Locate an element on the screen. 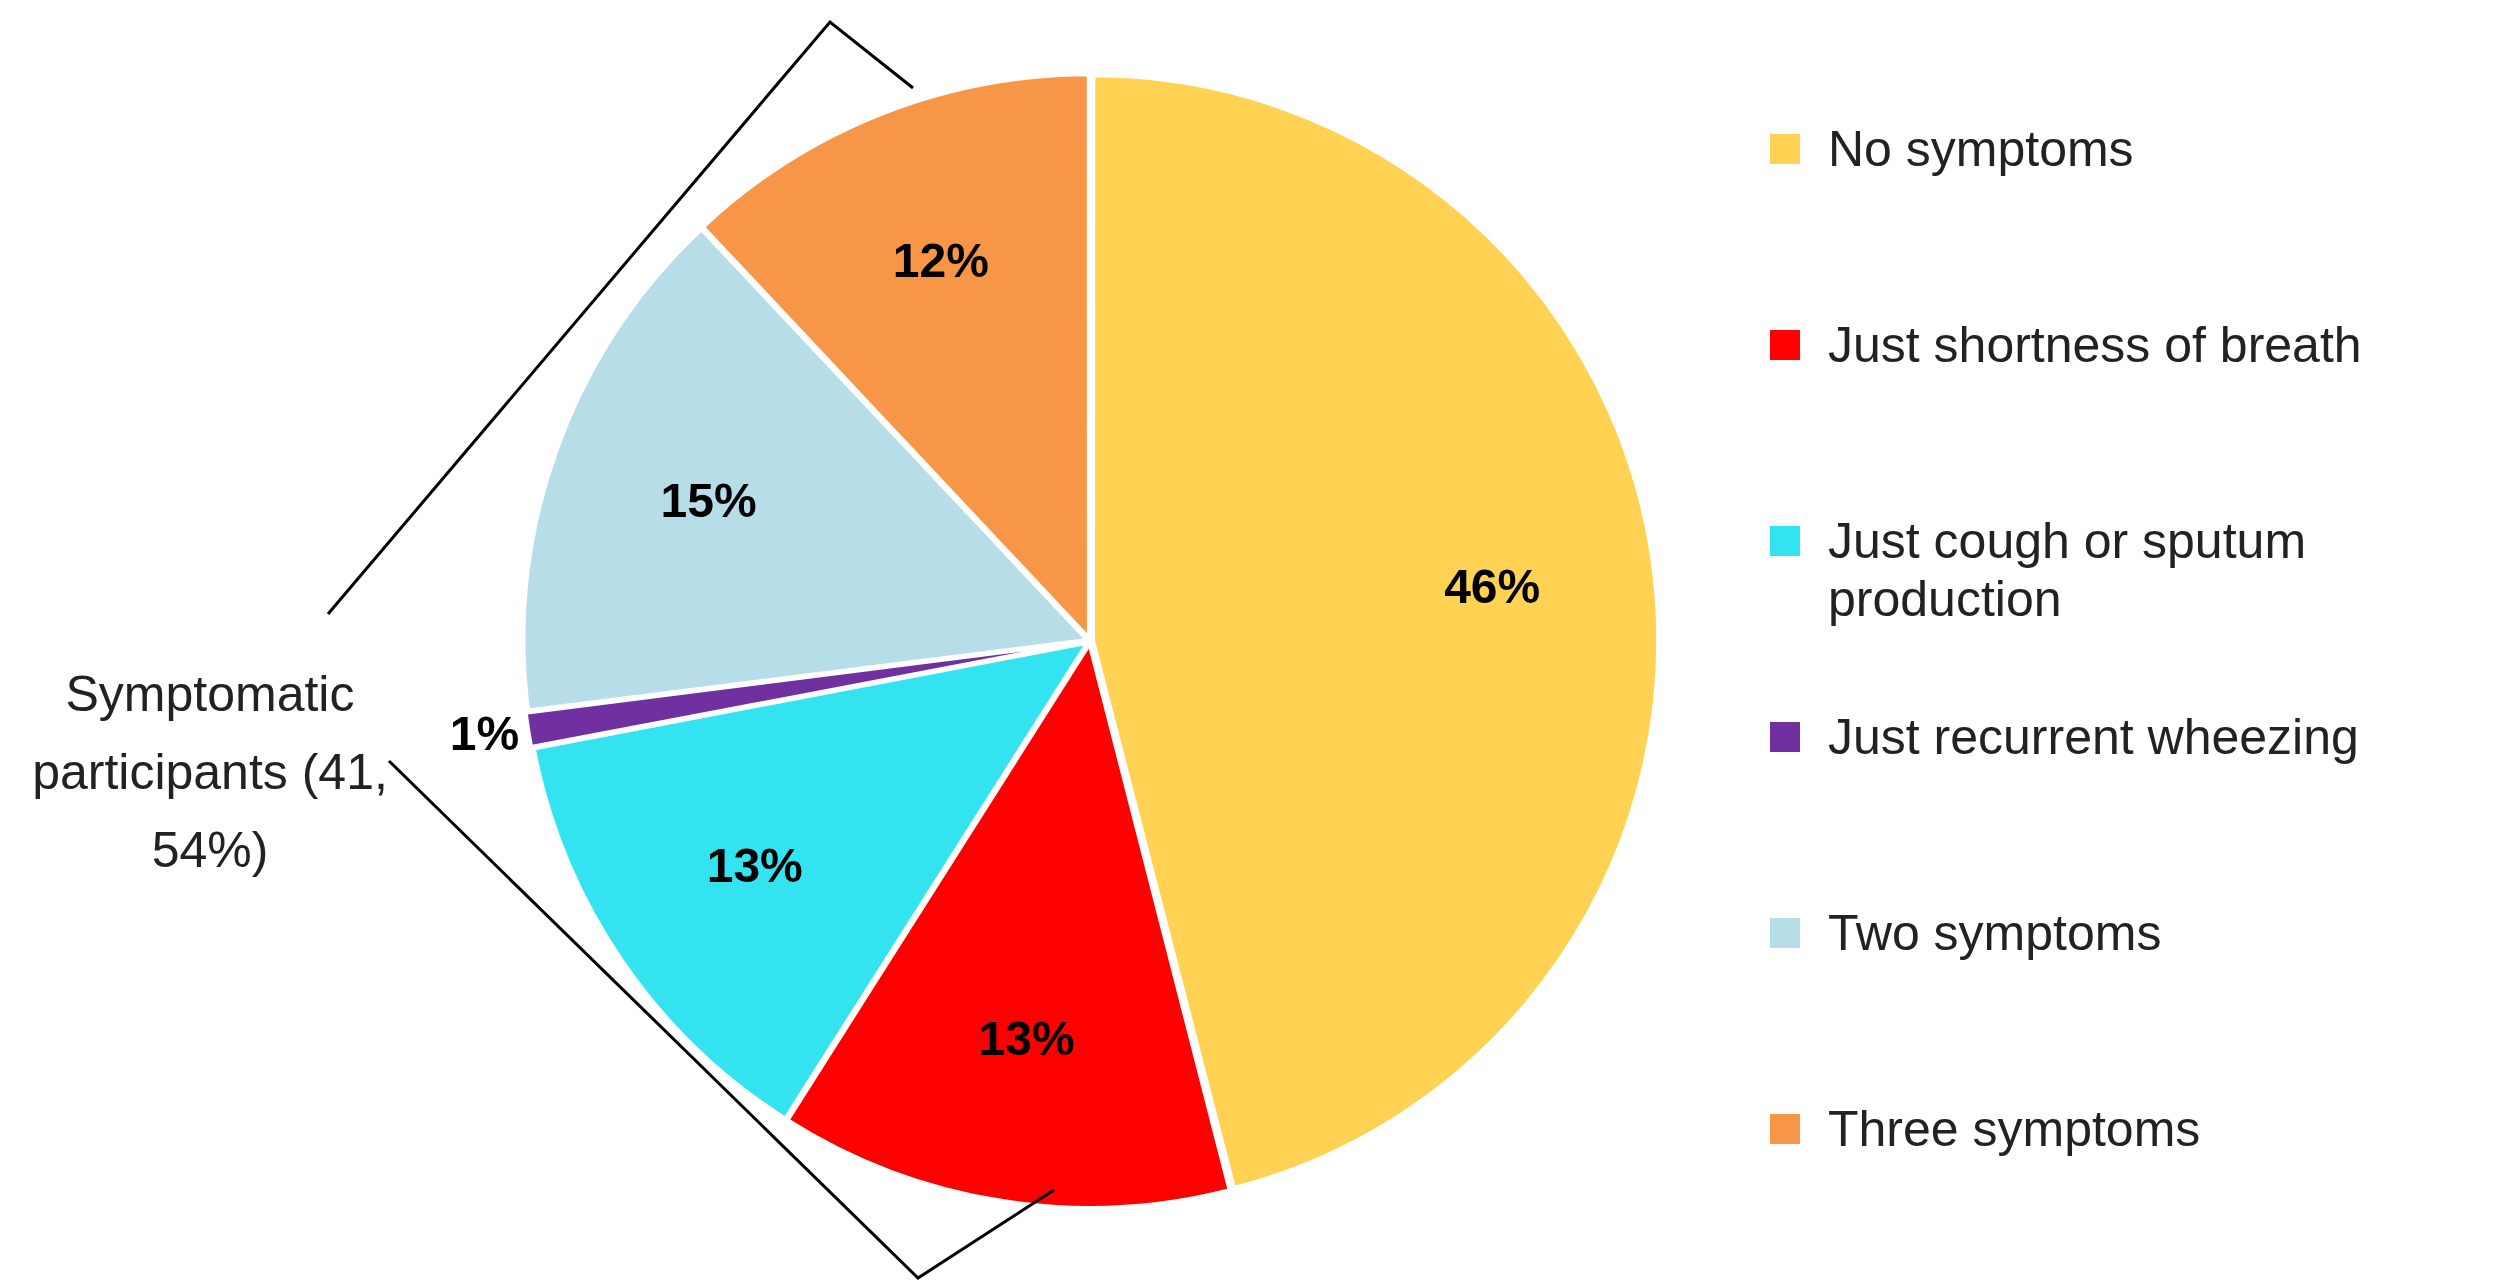 Image resolution: width=2512 pixels, height=1282 pixels. legend-label: Three symptoms is located at coordinates (2014, 1129).